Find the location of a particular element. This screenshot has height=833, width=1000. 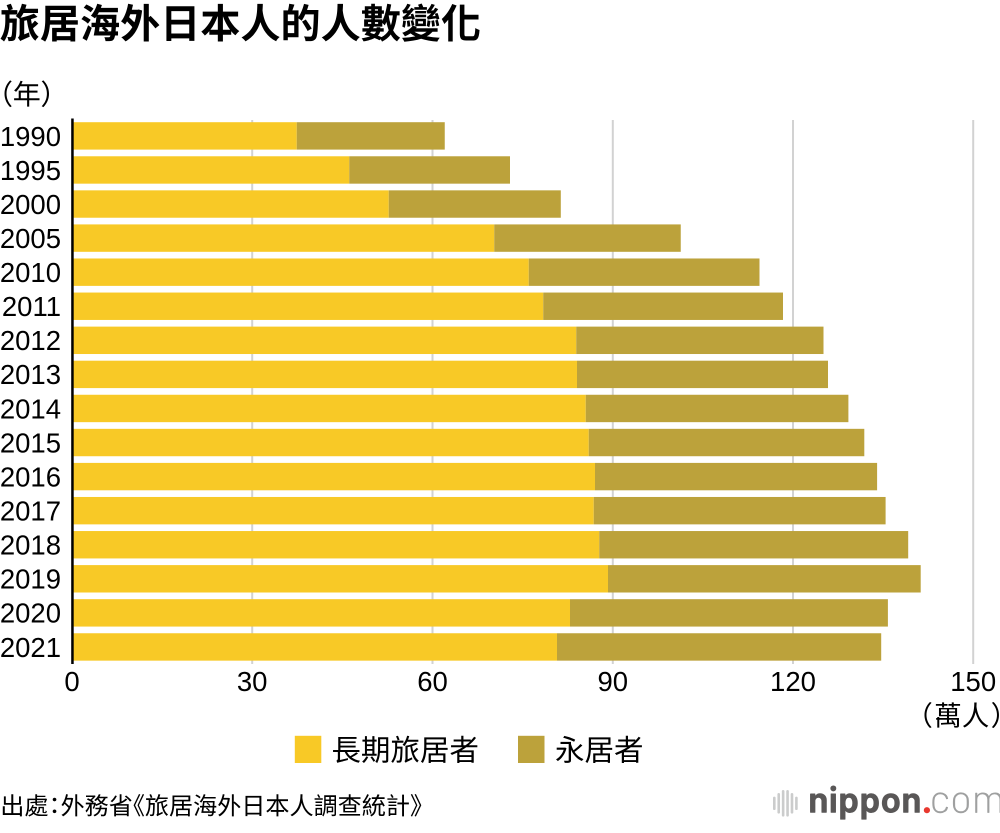

svg-text: 2016 is located at coordinates (30, 476).